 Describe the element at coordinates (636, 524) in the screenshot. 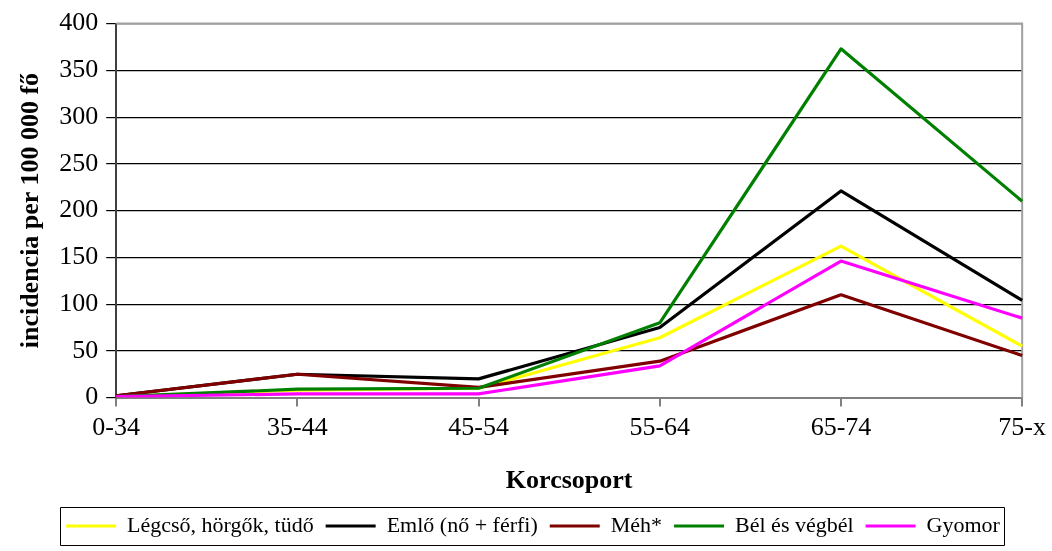

I see `legend-label: Méh*` at that location.